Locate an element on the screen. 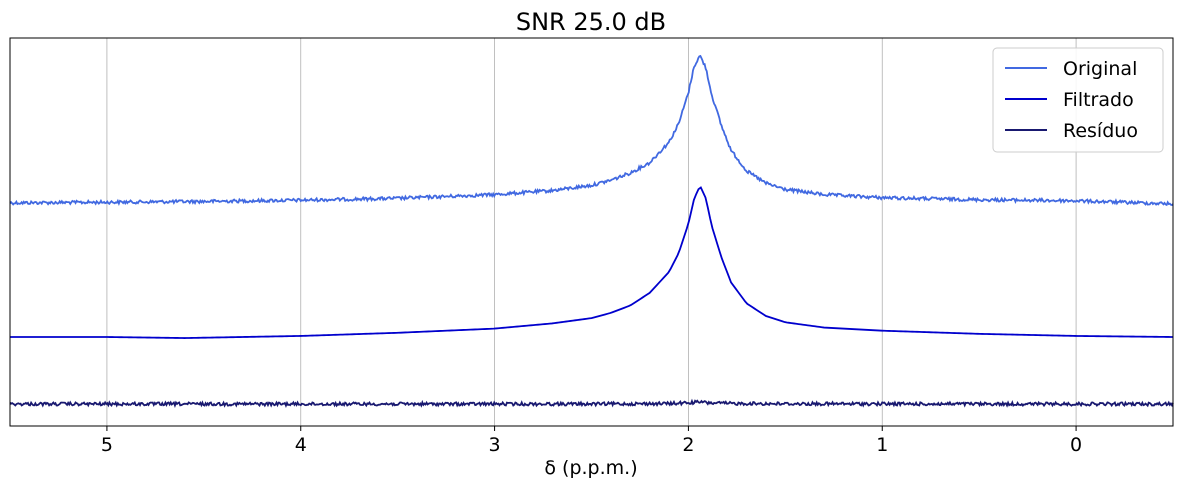  legend: Original Filtrado Resíduo is located at coordinates (1078, 100).